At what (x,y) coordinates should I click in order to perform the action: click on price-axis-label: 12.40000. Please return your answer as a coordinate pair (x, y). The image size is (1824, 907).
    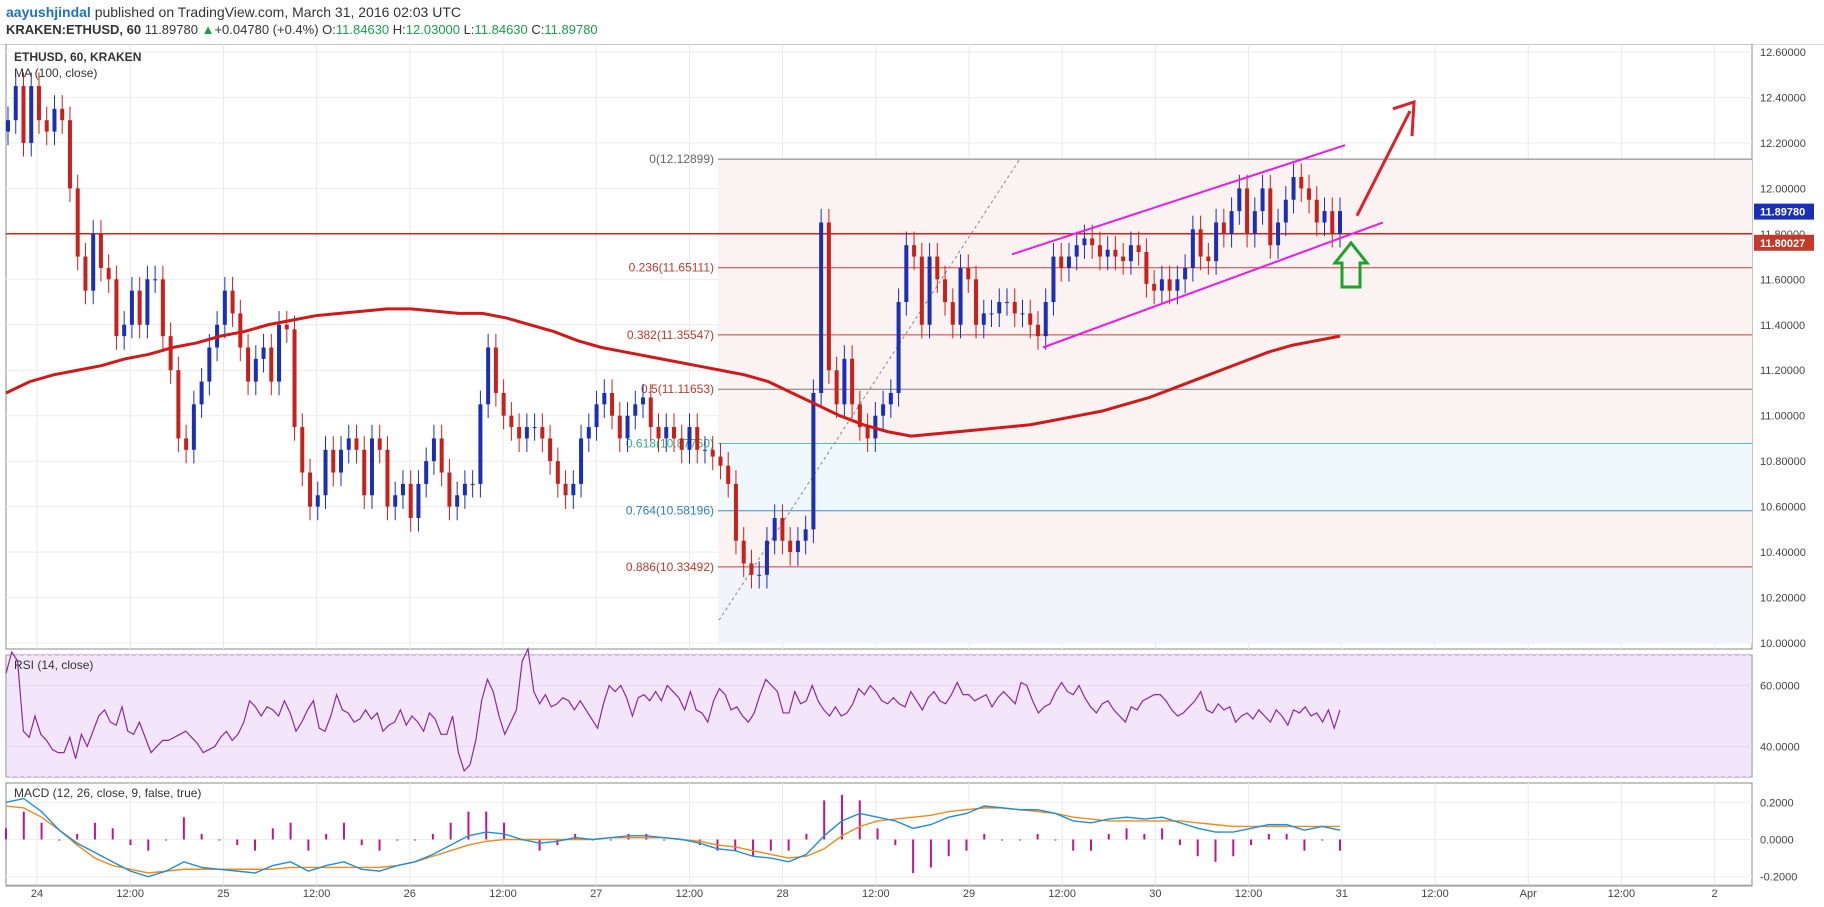
    Looking at the image, I should click on (1783, 98).